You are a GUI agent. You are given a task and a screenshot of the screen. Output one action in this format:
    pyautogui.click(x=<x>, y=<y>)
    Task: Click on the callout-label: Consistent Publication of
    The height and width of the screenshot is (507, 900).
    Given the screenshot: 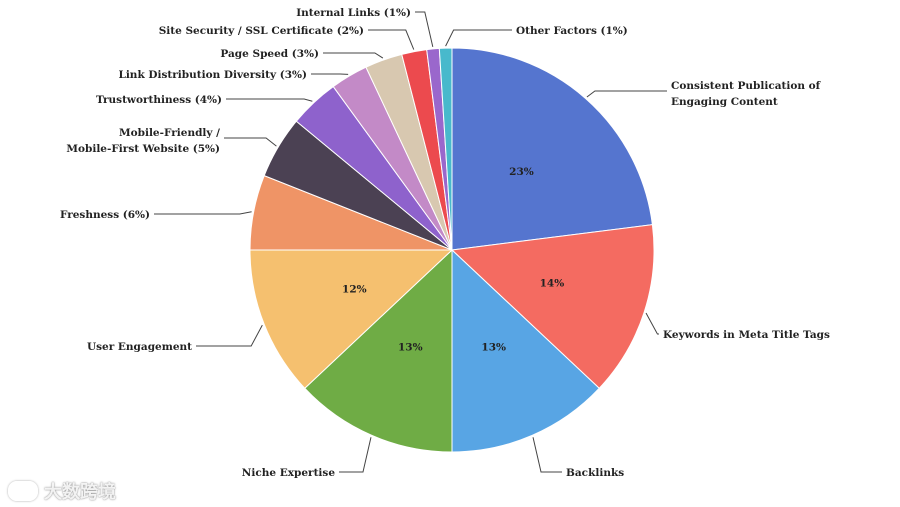 What is the action you would take?
    pyautogui.click(x=746, y=86)
    